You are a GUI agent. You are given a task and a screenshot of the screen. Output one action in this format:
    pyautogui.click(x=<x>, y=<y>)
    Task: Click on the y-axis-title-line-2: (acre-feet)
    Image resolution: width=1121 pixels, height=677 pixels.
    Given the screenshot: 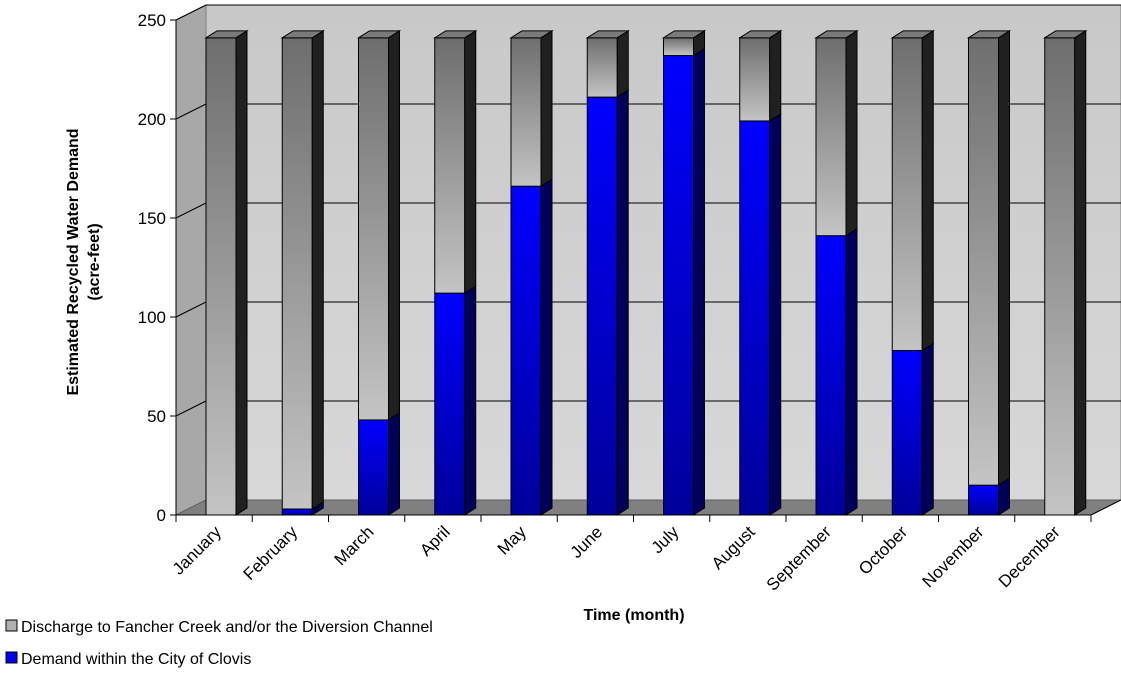 What is the action you would take?
    pyautogui.click(x=94, y=261)
    